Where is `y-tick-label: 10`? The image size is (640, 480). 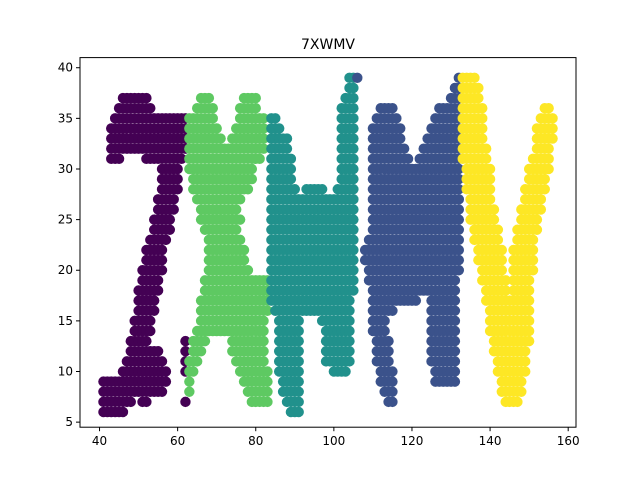 y-tick-label: 10 is located at coordinates (65, 372).